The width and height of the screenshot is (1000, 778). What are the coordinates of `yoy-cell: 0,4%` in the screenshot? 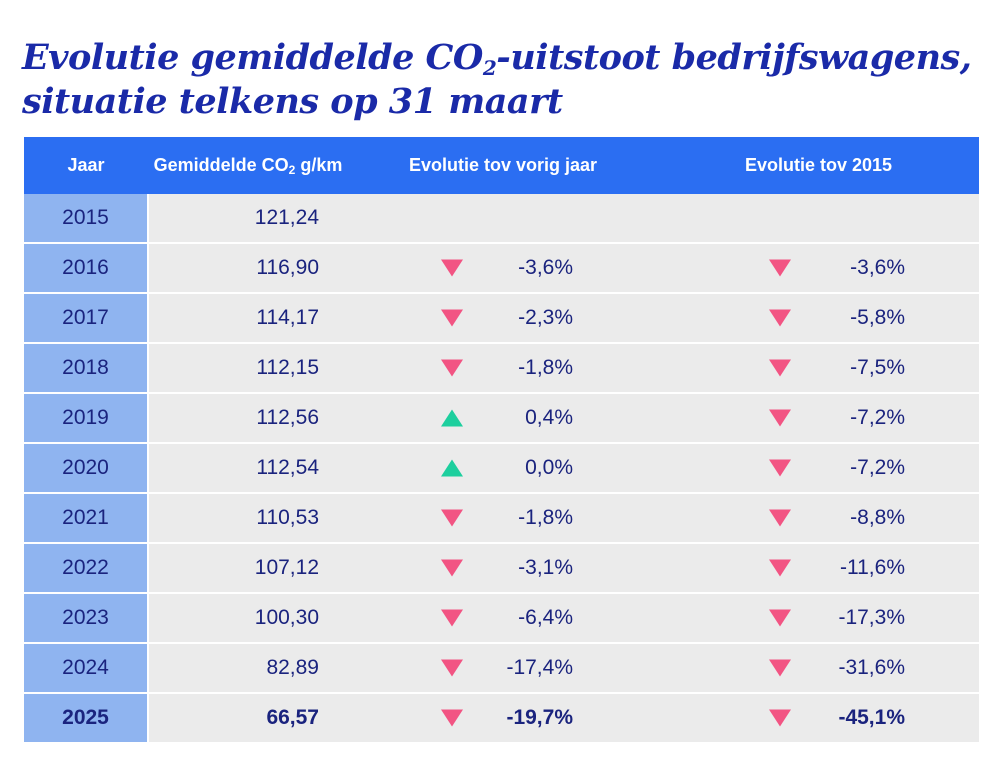 It's located at (503, 418).